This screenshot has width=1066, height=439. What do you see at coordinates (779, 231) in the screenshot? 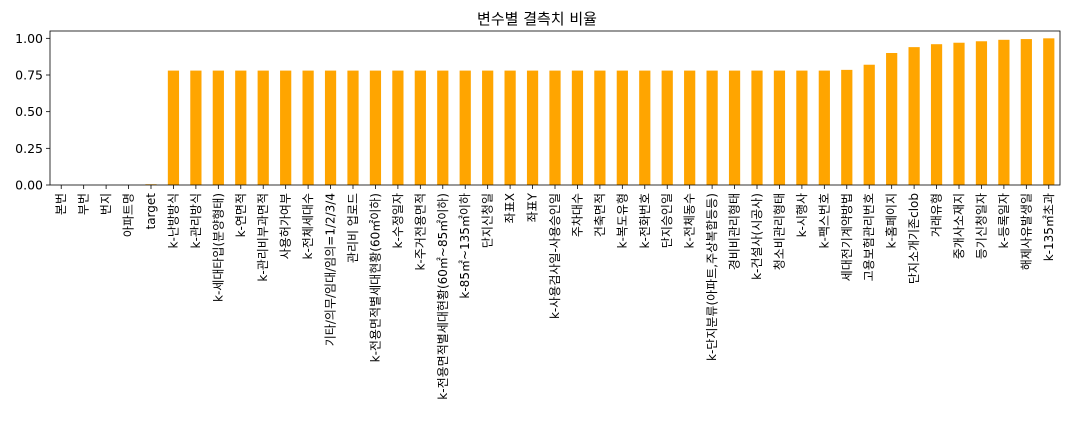
I see `x-tick-label: 청소비관리형태` at bounding box center [779, 231].